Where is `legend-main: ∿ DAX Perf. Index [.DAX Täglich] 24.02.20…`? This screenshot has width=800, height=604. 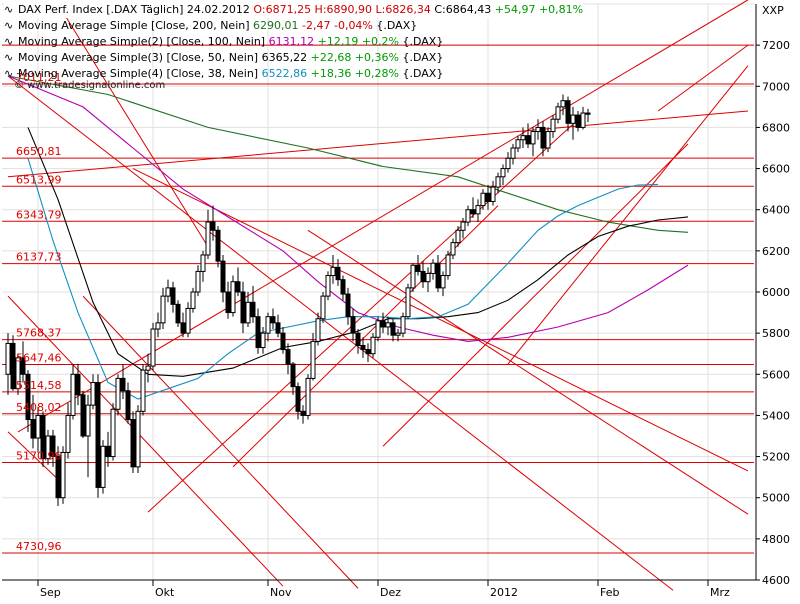
legend-main: ∿ DAX Perf. Index [.DAX Täglich] 24.02.20… is located at coordinates (294, 10).